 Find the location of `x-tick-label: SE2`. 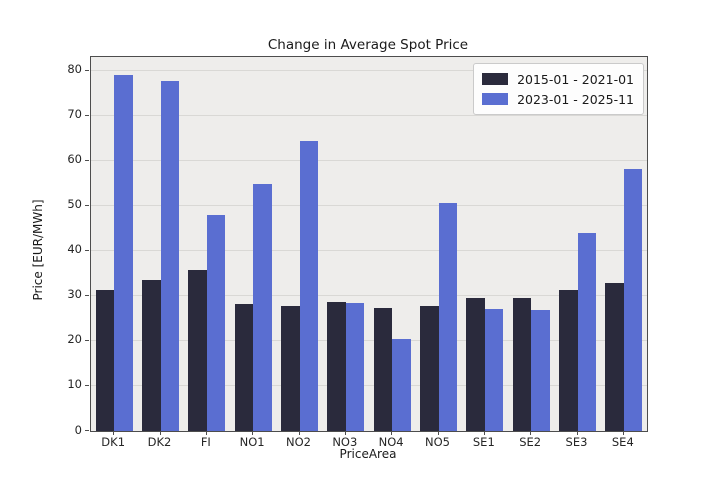

x-tick-label: SE2 is located at coordinates (530, 442).